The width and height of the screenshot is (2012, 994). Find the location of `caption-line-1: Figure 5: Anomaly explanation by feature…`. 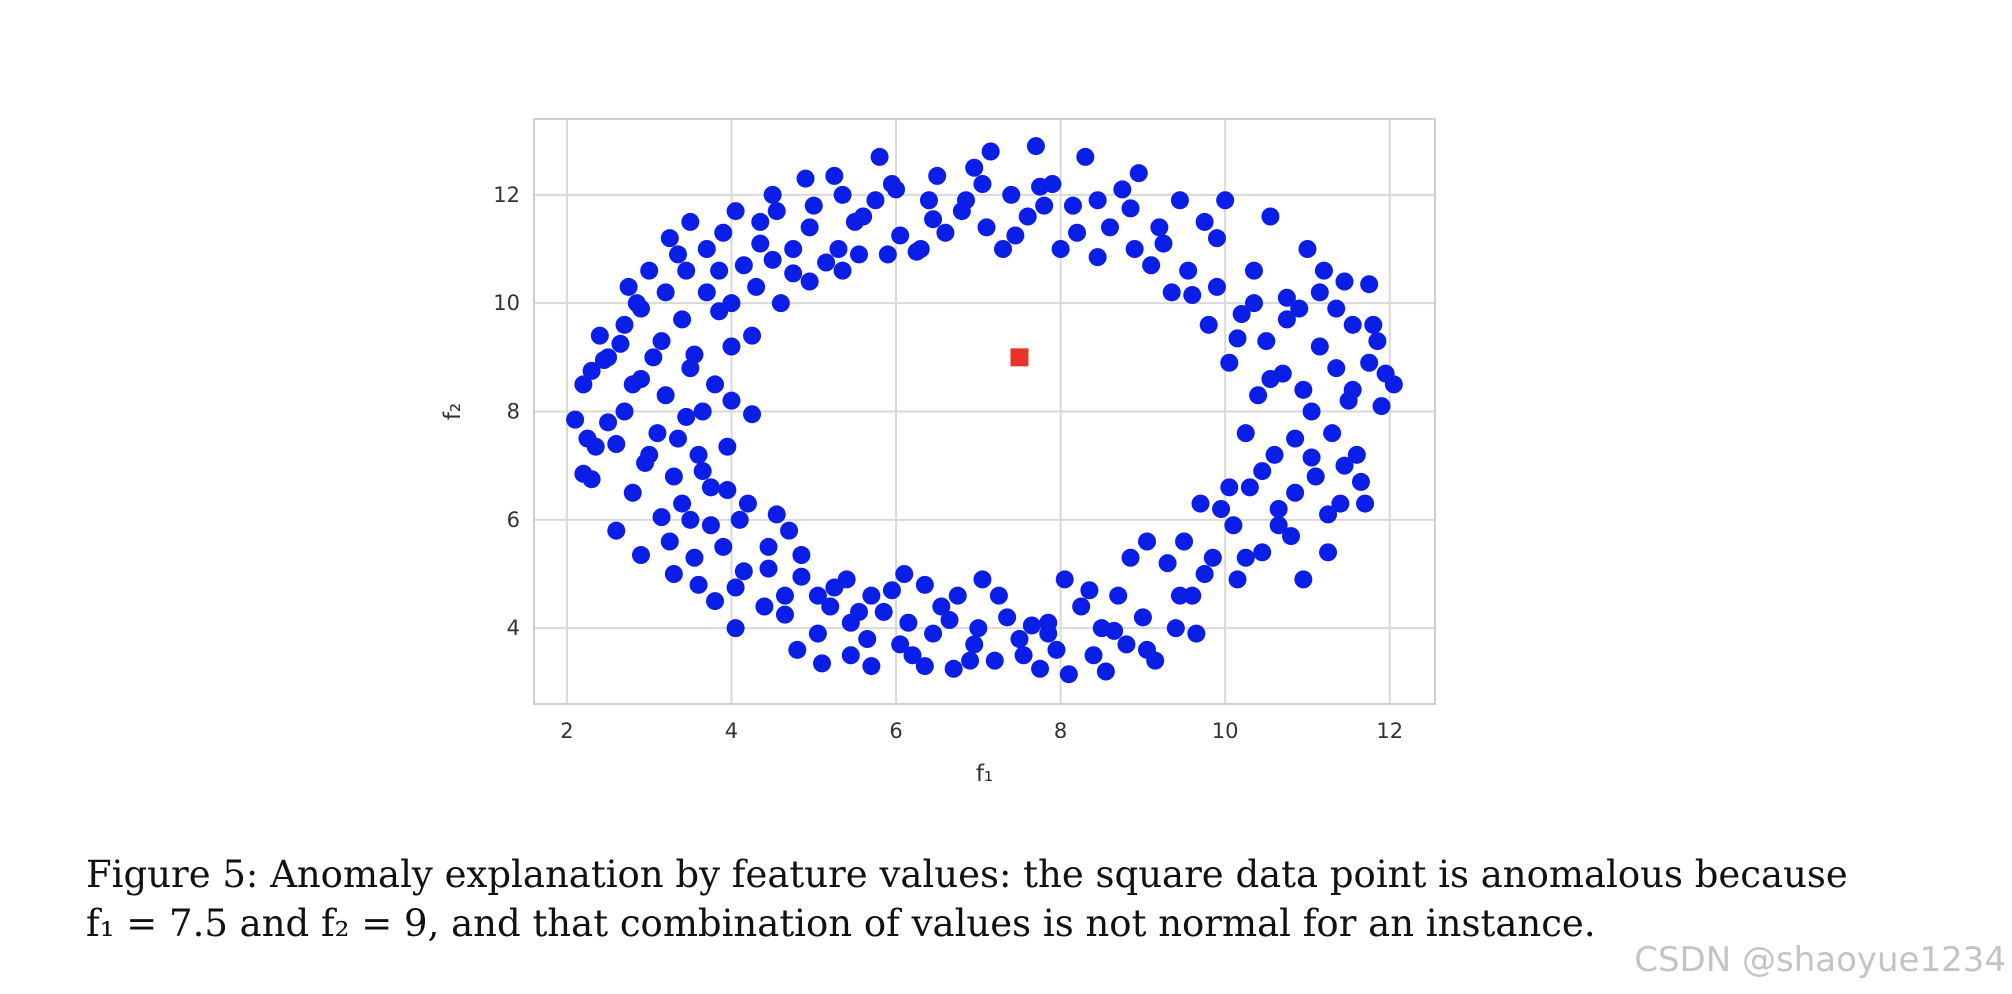

caption-line-1: Figure 5: Anomaly explanation by feature… is located at coordinates (967, 874).